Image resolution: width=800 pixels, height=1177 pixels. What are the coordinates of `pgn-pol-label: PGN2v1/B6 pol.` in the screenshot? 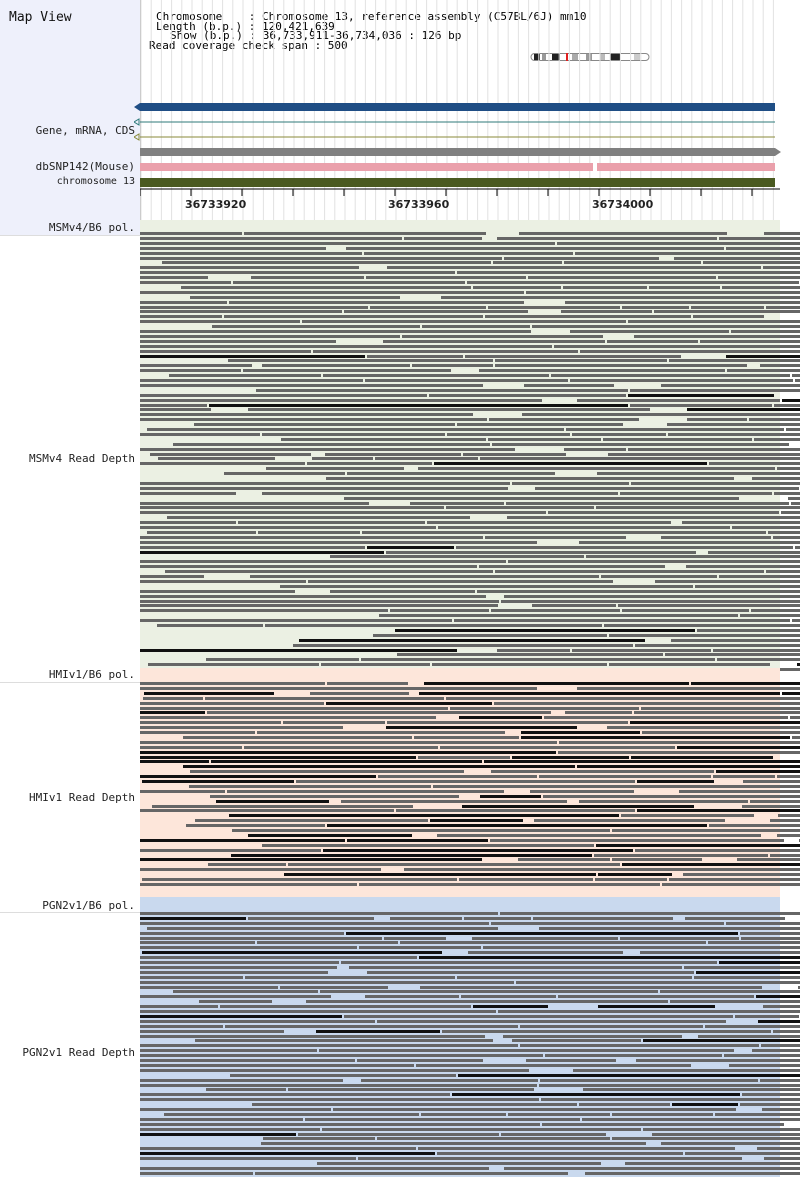 It's located at (88, 905).